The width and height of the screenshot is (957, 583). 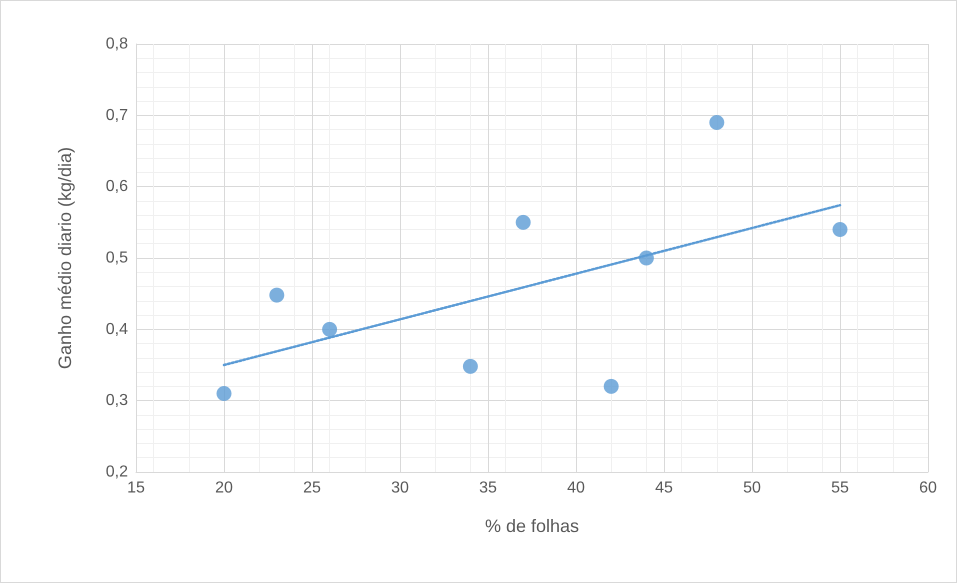 What do you see at coordinates (312, 488) in the screenshot?
I see `x-tick-label: 25` at bounding box center [312, 488].